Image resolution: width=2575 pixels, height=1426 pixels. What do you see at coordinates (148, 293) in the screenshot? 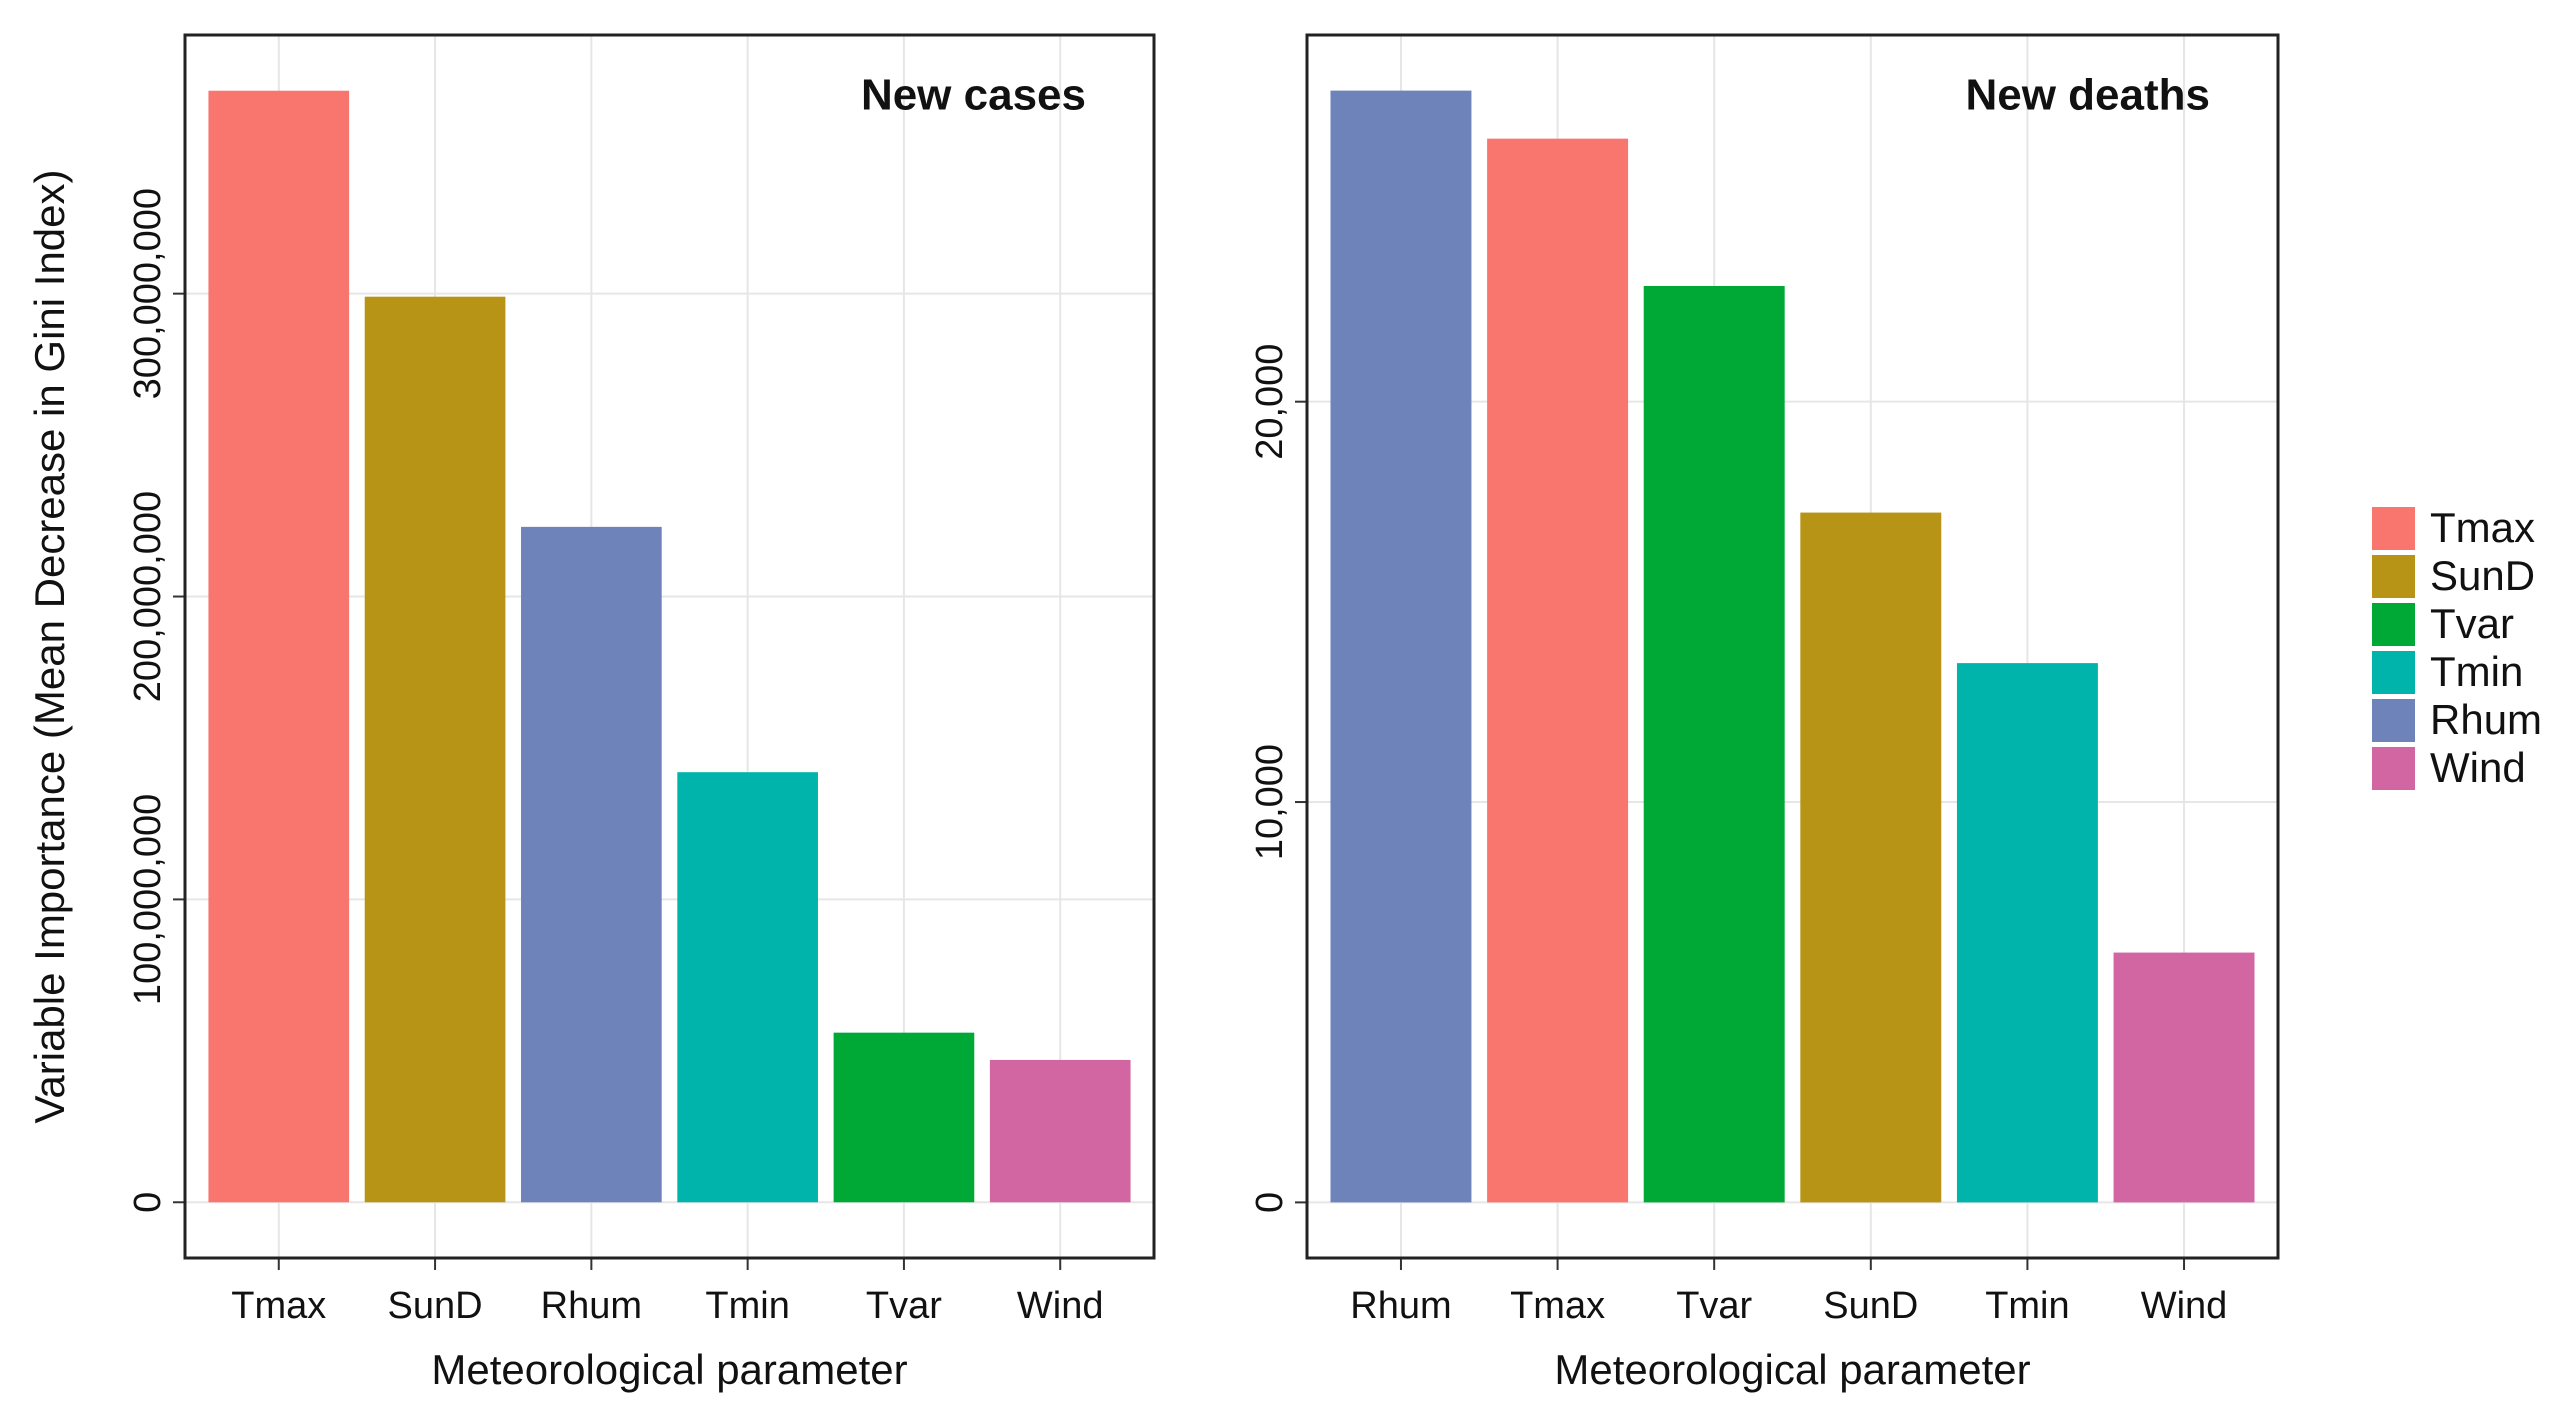
I see `y-tick-label: 300,000,000` at bounding box center [148, 293].